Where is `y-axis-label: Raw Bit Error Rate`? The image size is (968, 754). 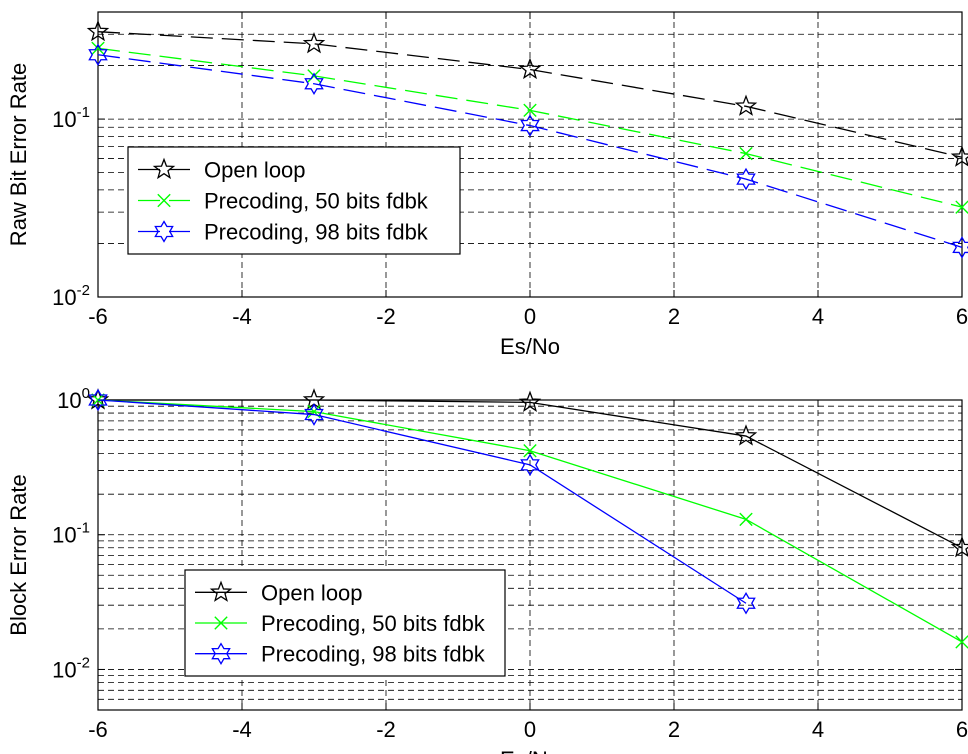
y-axis-label: Raw Bit Error Rate is located at coordinates (18, 154).